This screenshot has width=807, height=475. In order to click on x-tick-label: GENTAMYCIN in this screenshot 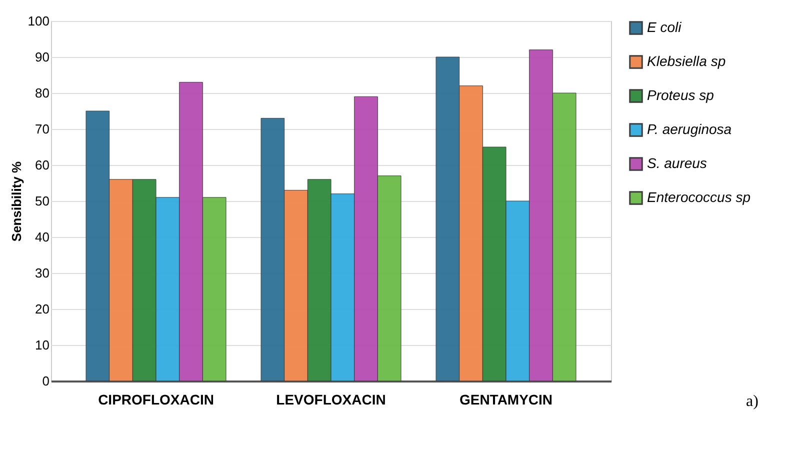, I will do `click(506, 400)`.